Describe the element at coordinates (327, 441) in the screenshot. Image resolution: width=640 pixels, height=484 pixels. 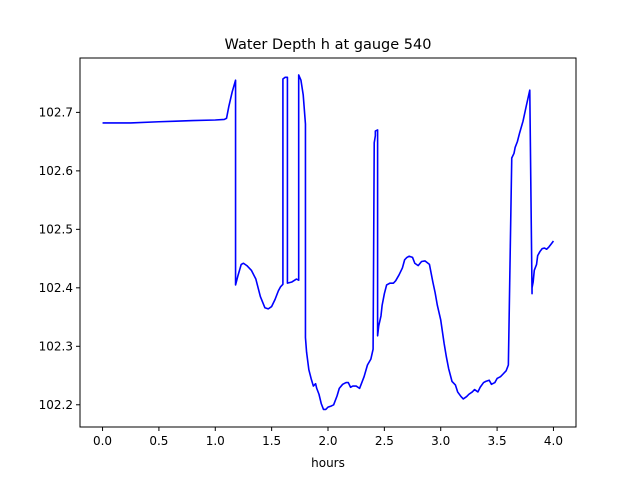
I see `x-tick-label: 2.0` at that location.